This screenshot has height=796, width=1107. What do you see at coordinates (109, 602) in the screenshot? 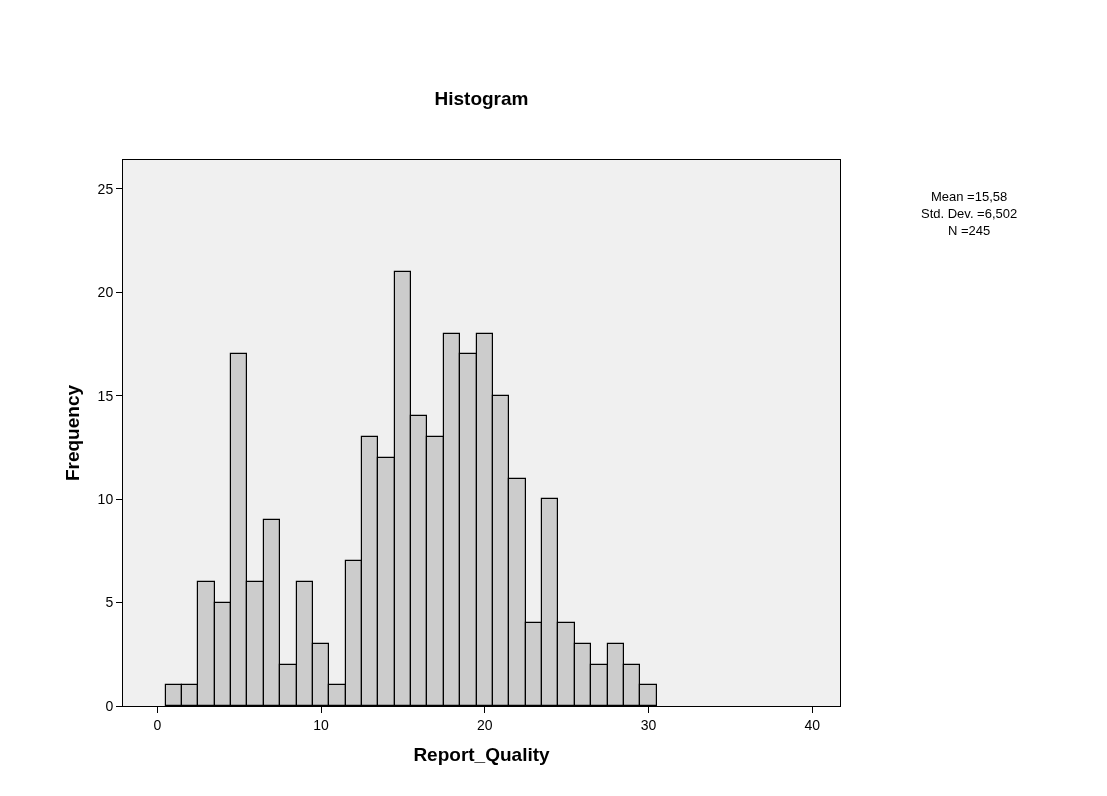
I see `y-tick-label: 5` at bounding box center [109, 602].